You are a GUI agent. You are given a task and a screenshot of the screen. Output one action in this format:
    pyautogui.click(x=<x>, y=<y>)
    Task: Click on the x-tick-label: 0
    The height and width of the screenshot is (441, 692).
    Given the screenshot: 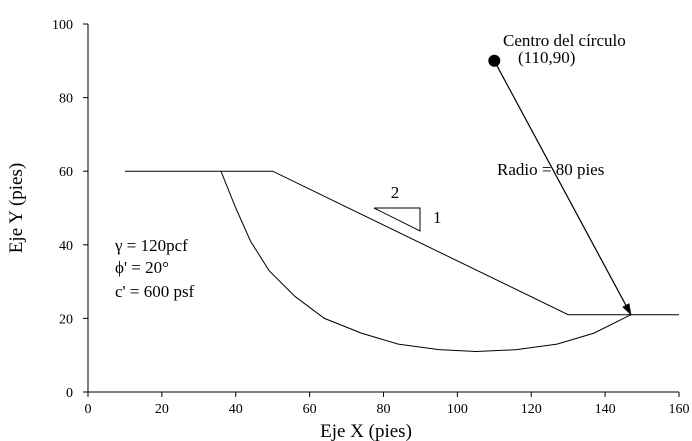 What is the action you would take?
    pyautogui.click(x=88, y=409)
    